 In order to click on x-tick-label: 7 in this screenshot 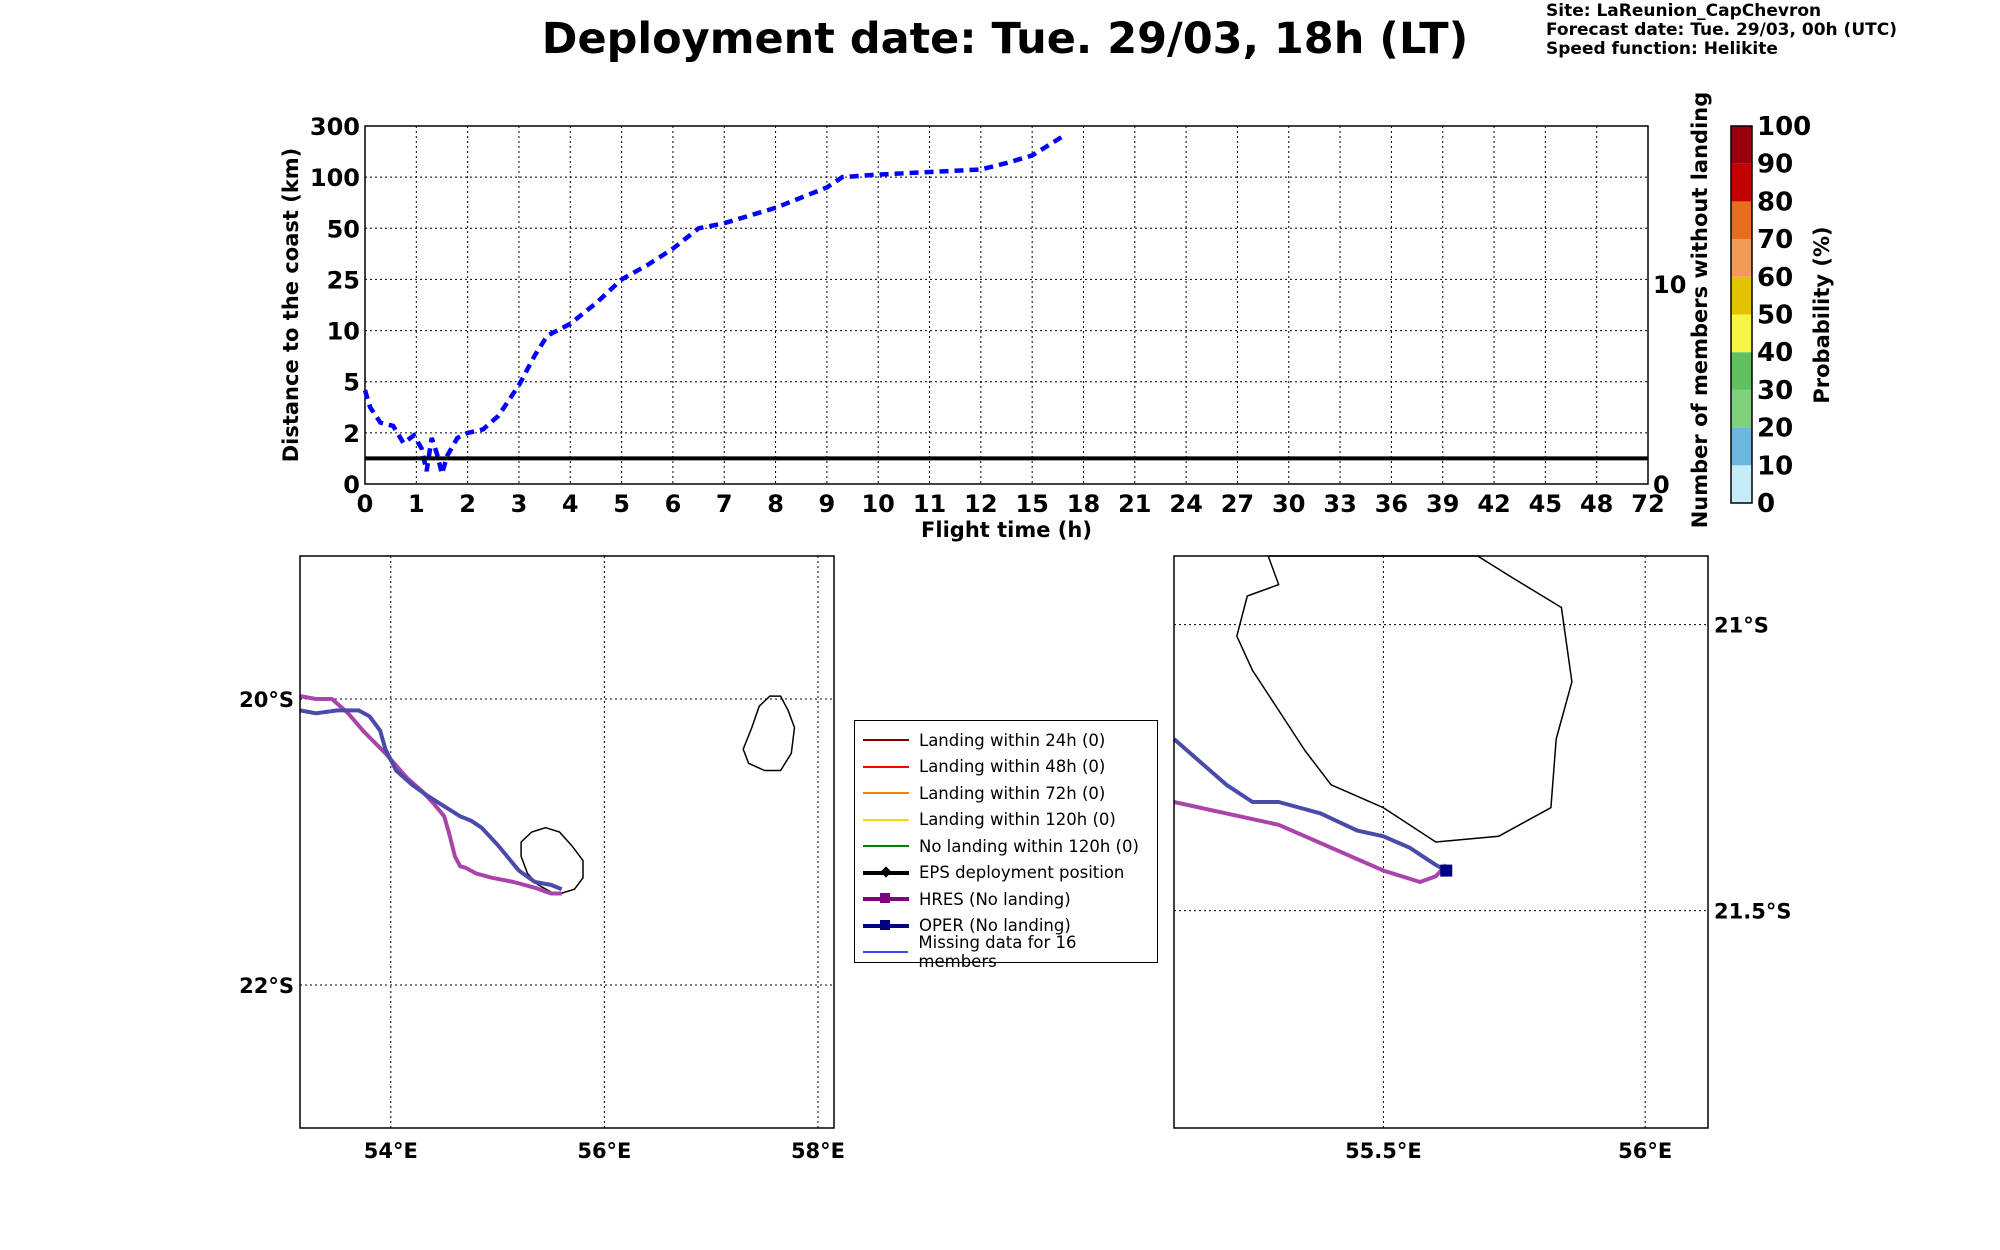, I will do `click(724, 504)`.